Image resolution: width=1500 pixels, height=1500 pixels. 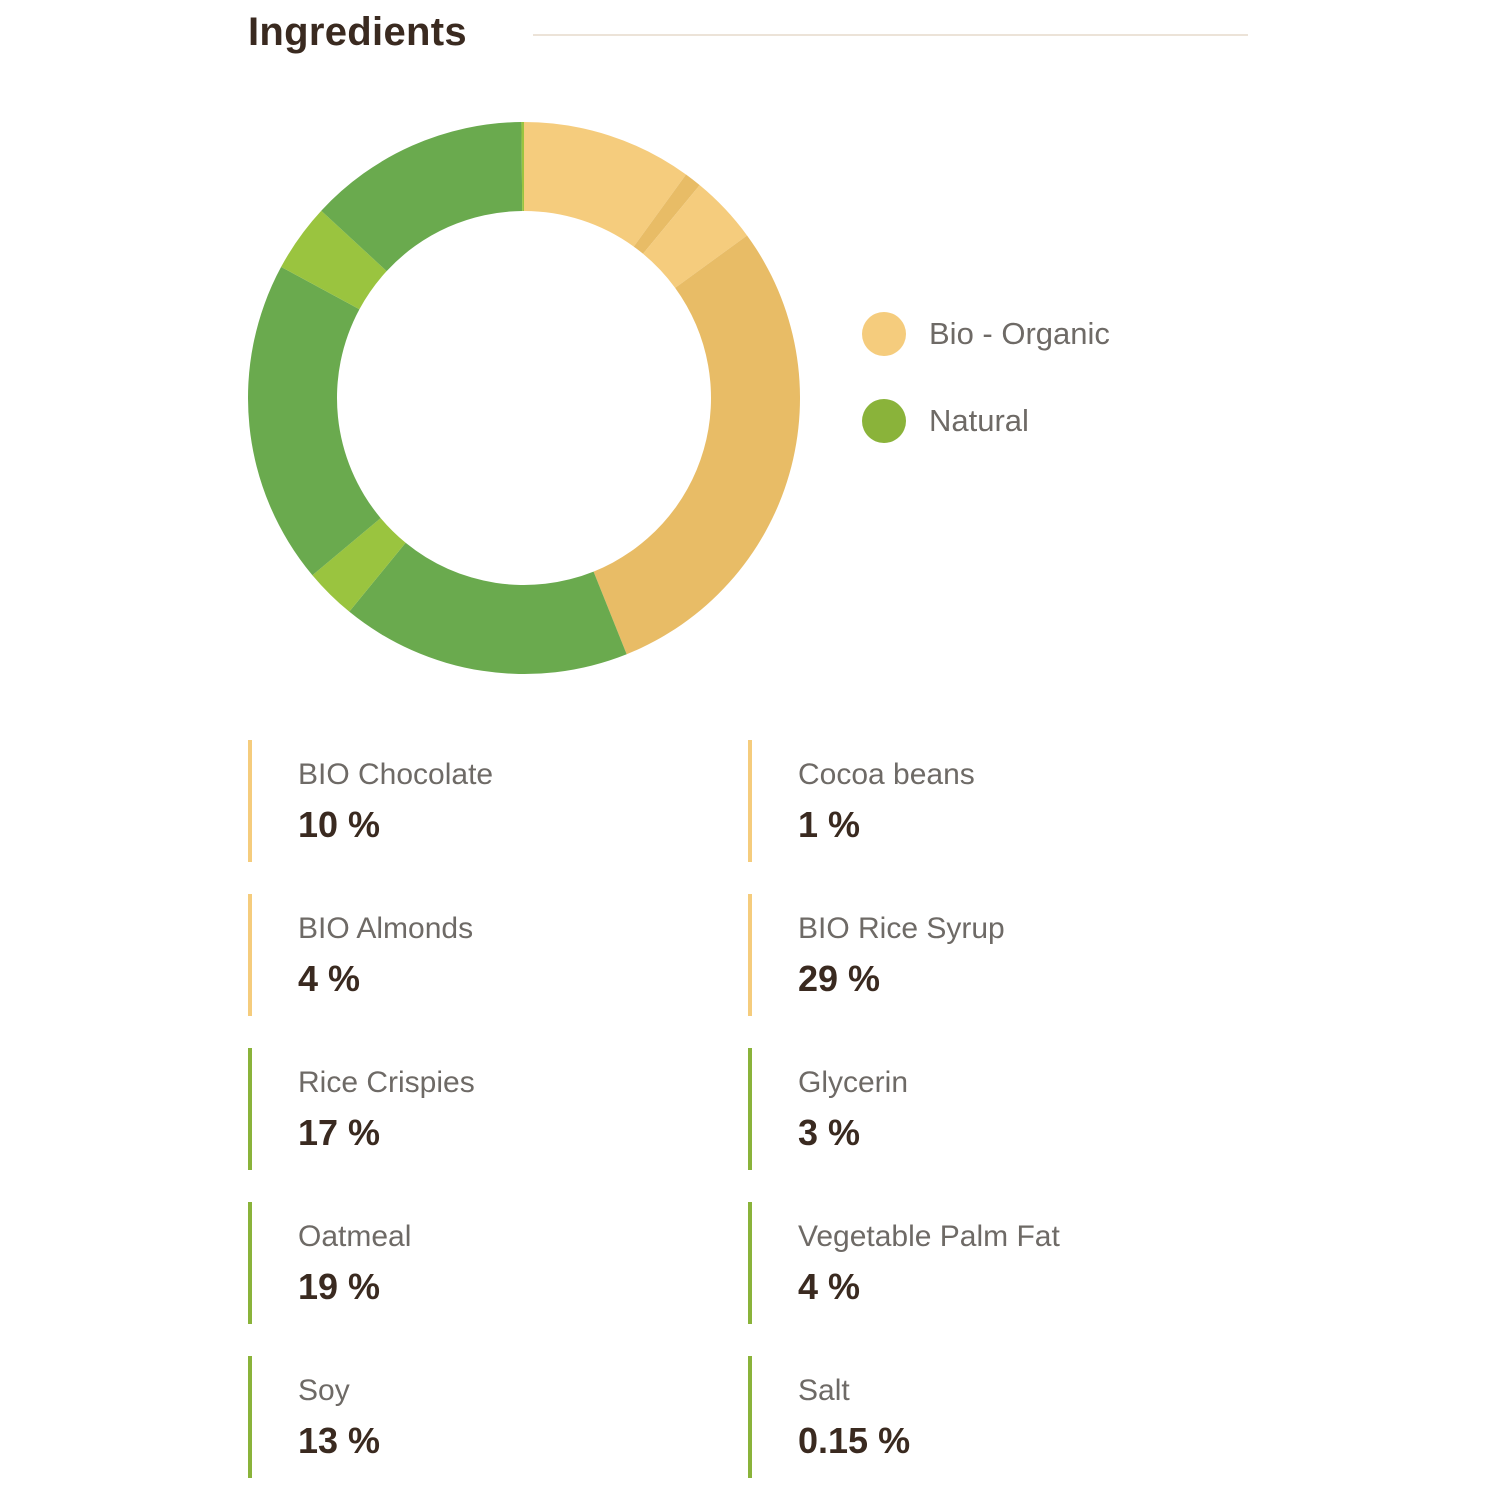 What do you see at coordinates (324, 1390) in the screenshot?
I see `ingredient-name: Soy` at bounding box center [324, 1390].